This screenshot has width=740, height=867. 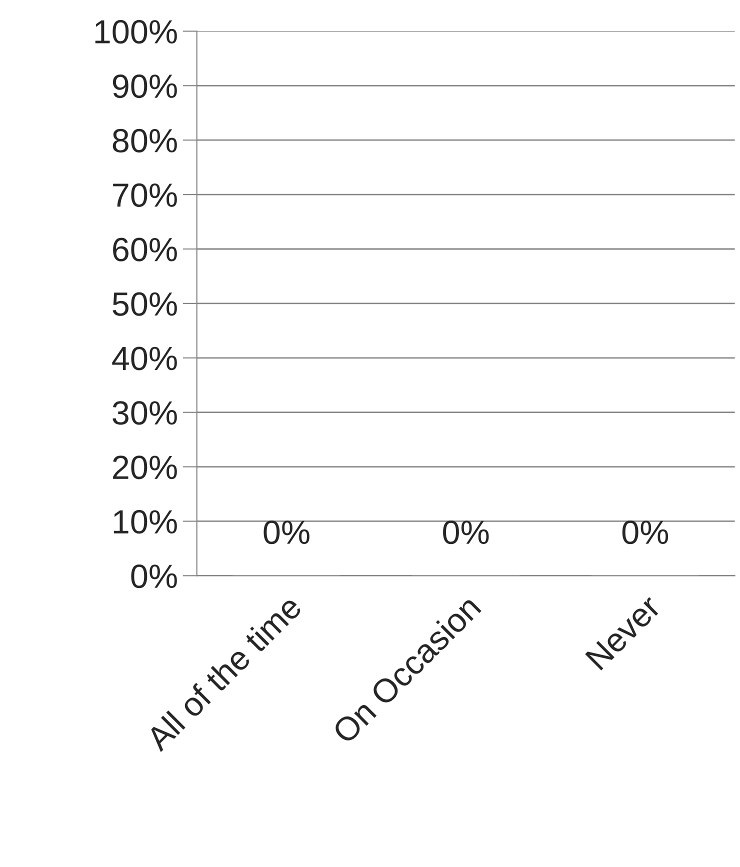 What do you see at coordinates (136, 32) in the screenshot?
I see `y-tick-label: 100%` at bounding box center [136, 32].